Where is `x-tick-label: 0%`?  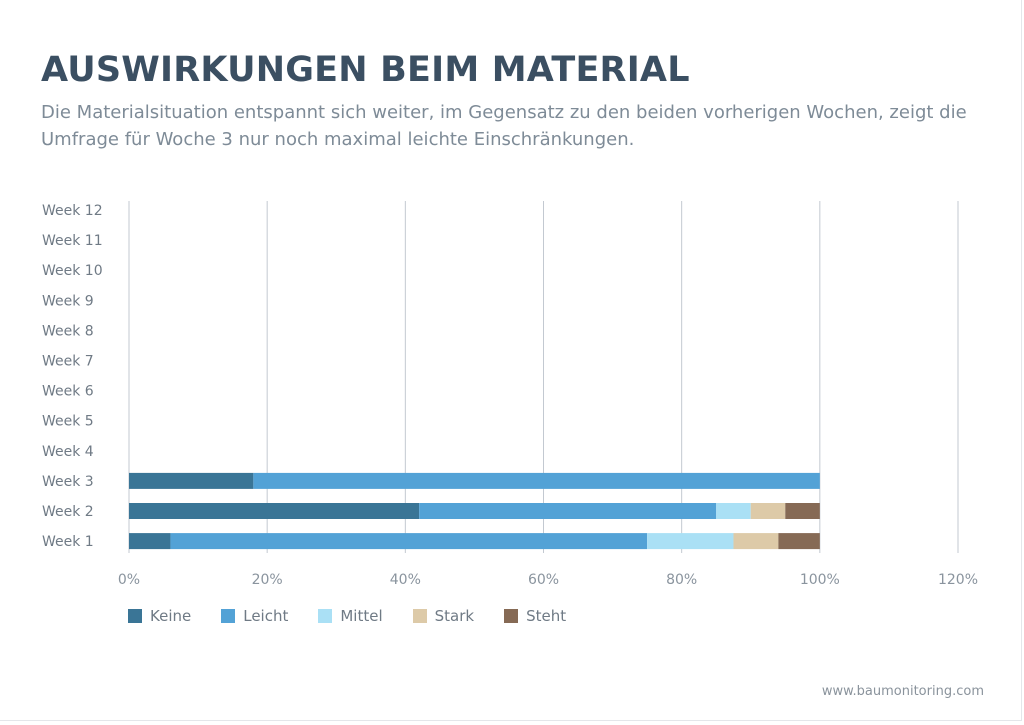 x-tick-label: 0% is located at coordinates (129, 580).